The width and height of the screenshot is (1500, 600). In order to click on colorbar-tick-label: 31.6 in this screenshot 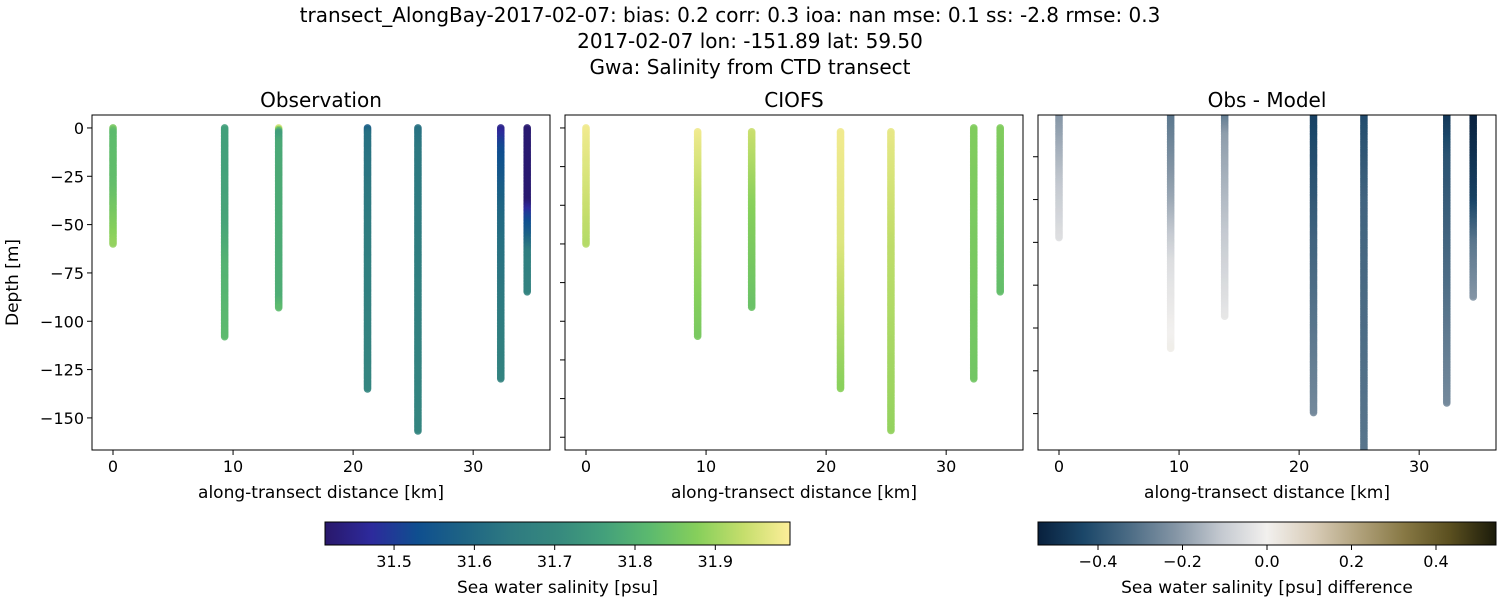, I will do `click(475, 561)`.